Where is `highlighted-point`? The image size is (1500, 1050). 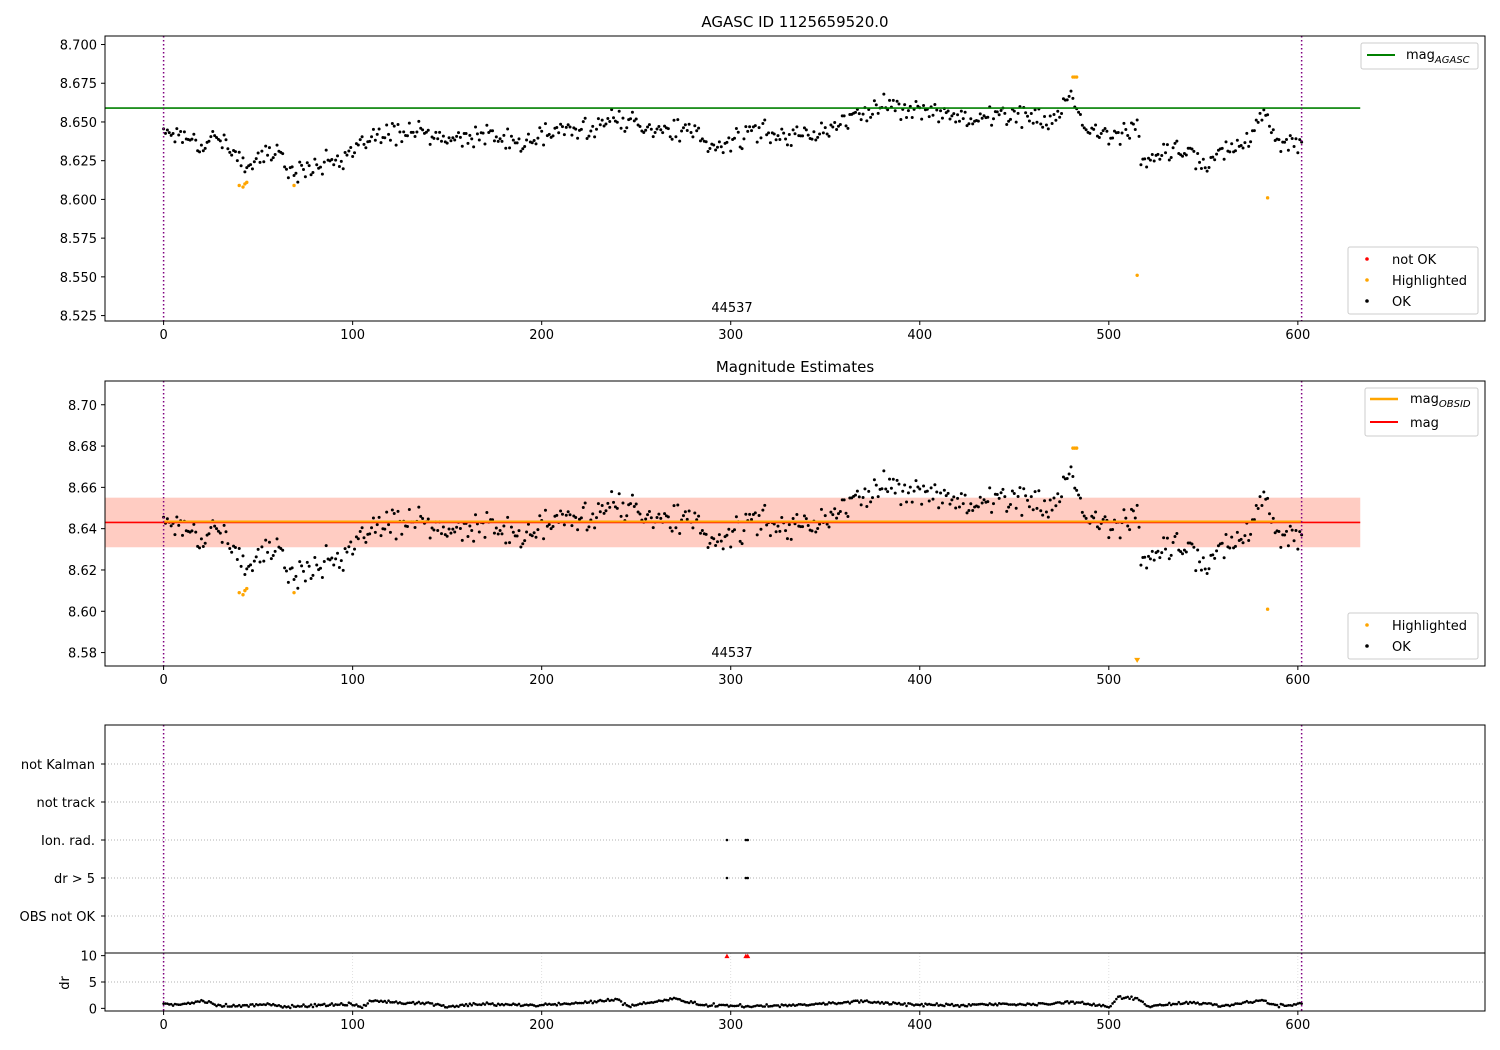 highlighted-point is located at coordinates (1076, 448).